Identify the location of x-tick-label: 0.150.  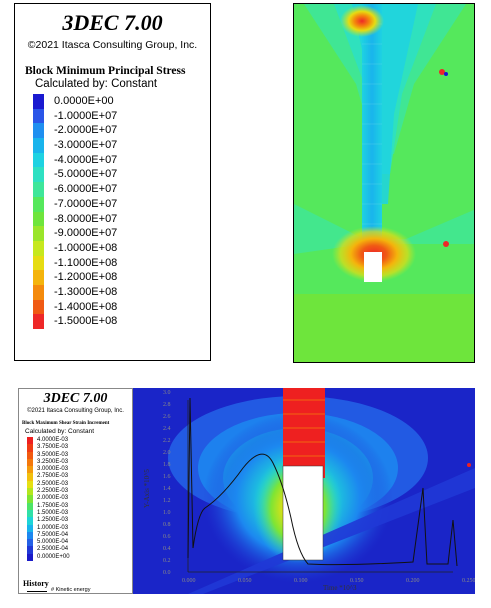
(357, 581).